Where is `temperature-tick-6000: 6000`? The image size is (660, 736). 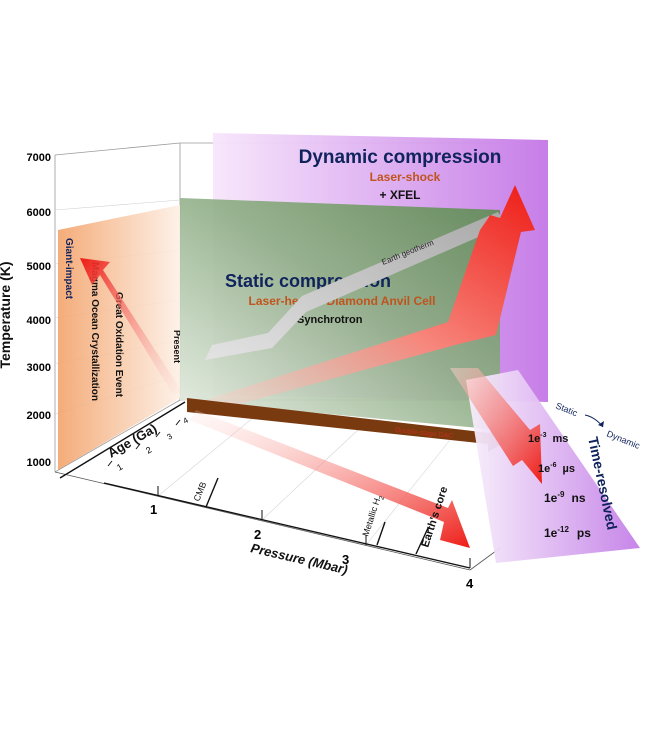
temperature-tick-6000: 6000 is located at coordinates (39, 213).